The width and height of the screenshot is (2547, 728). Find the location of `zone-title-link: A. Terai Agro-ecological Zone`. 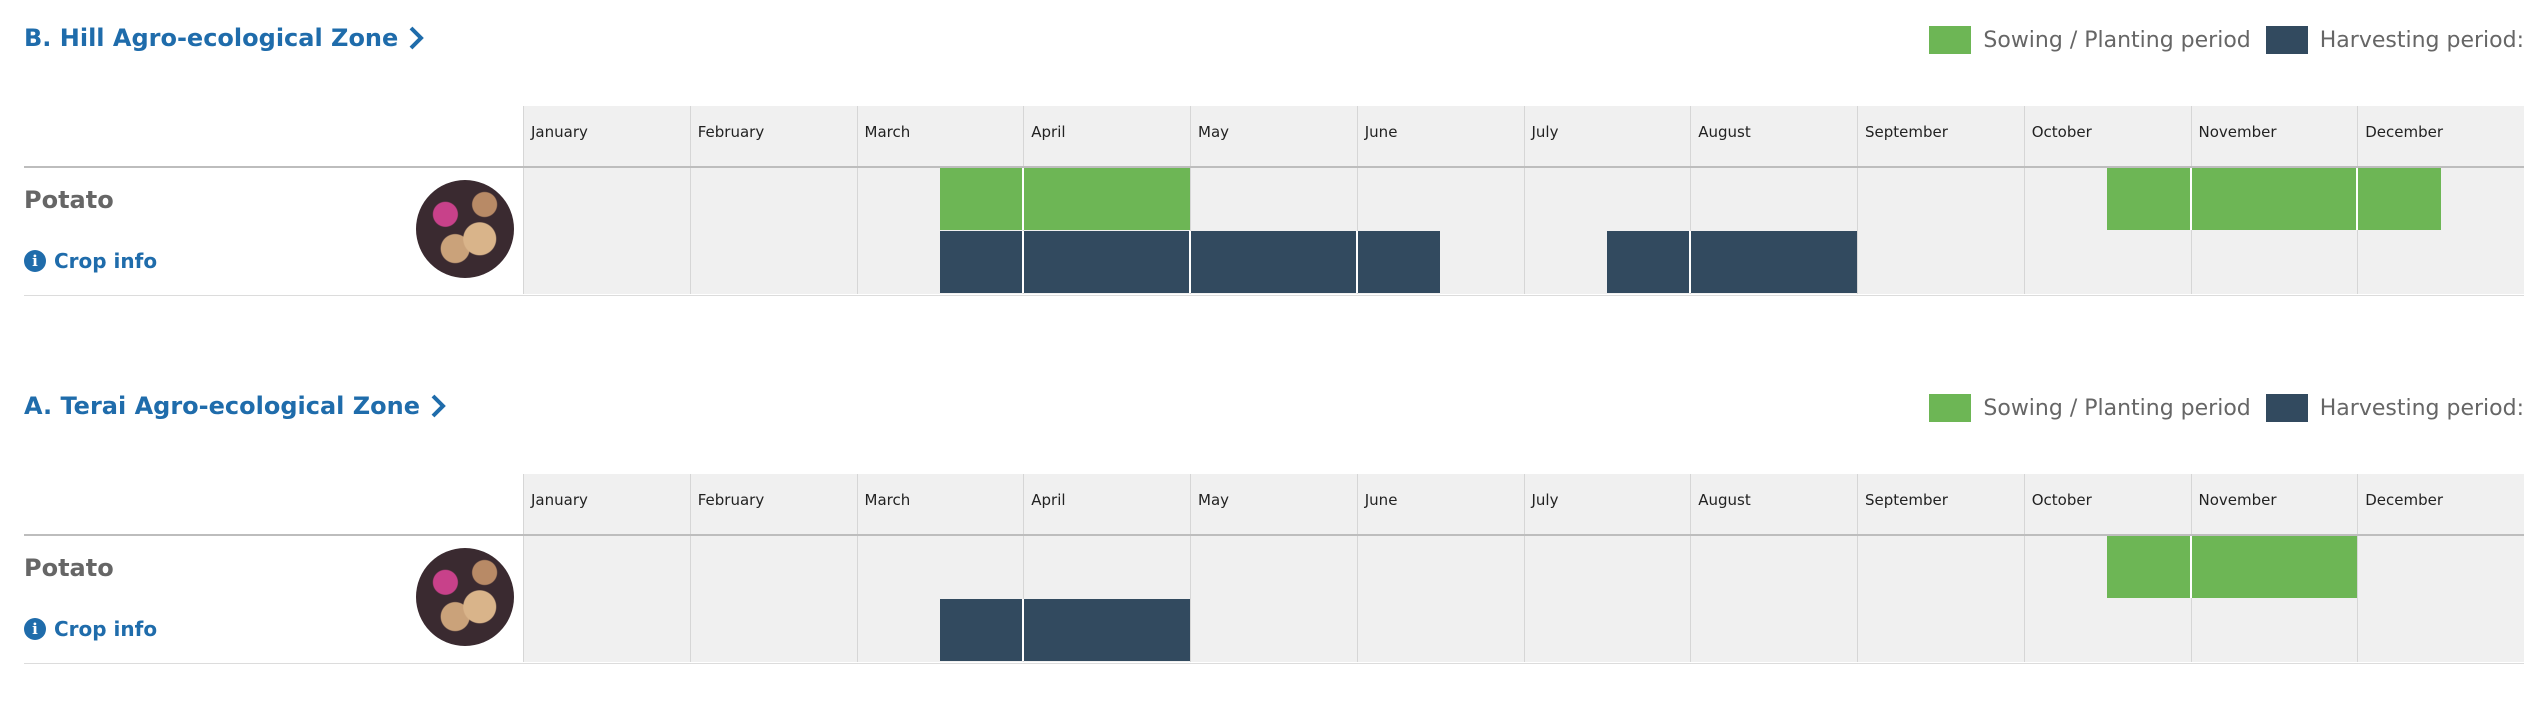

zone-title-link: A. Terai Agro-ecological Zone is located at coordinates (236, 406).